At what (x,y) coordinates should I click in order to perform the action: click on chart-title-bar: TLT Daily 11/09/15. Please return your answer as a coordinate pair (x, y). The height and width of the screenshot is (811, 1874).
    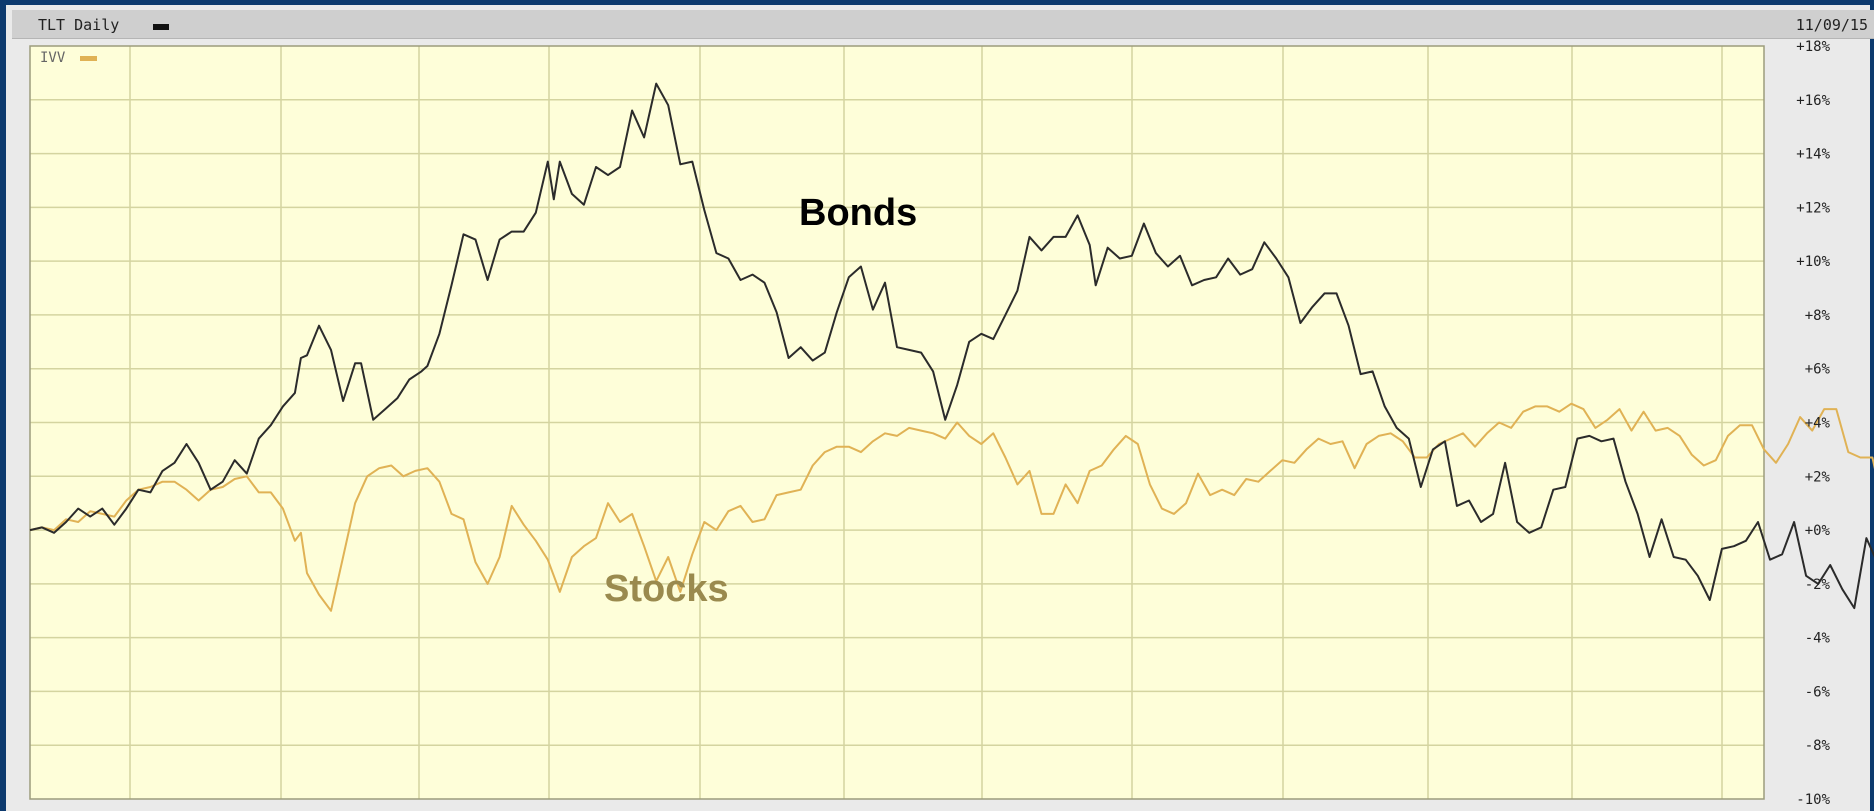
    Looking at the image, I should click on (943, 24).